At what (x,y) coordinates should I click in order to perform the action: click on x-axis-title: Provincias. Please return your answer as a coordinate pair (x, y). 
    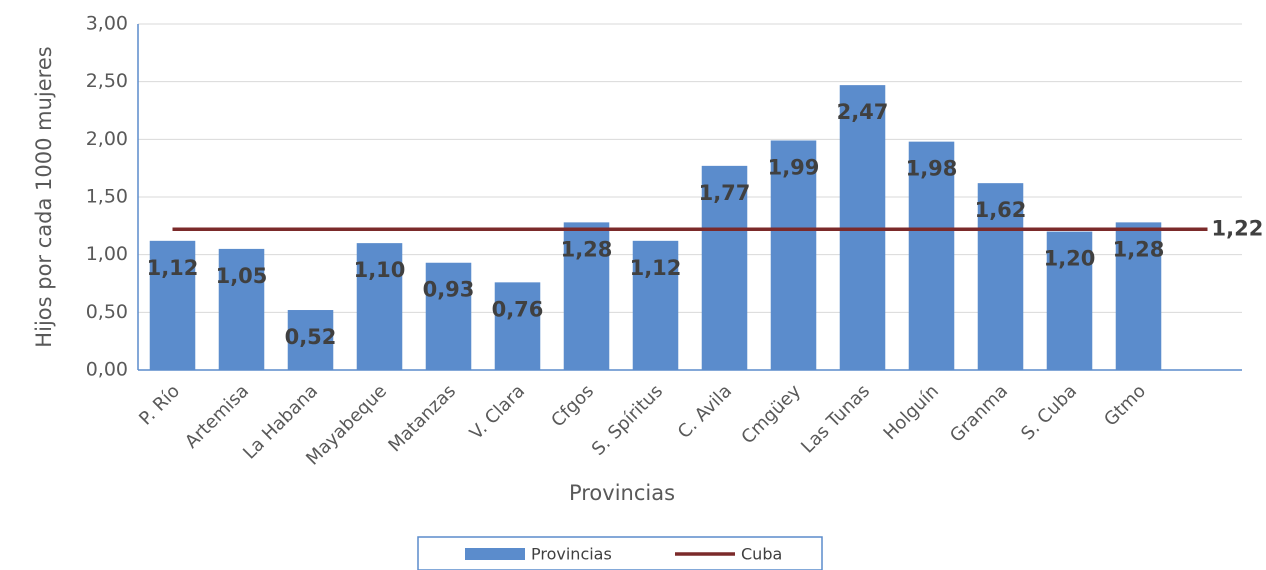
    Looking at the image, I should click on (622, 493).